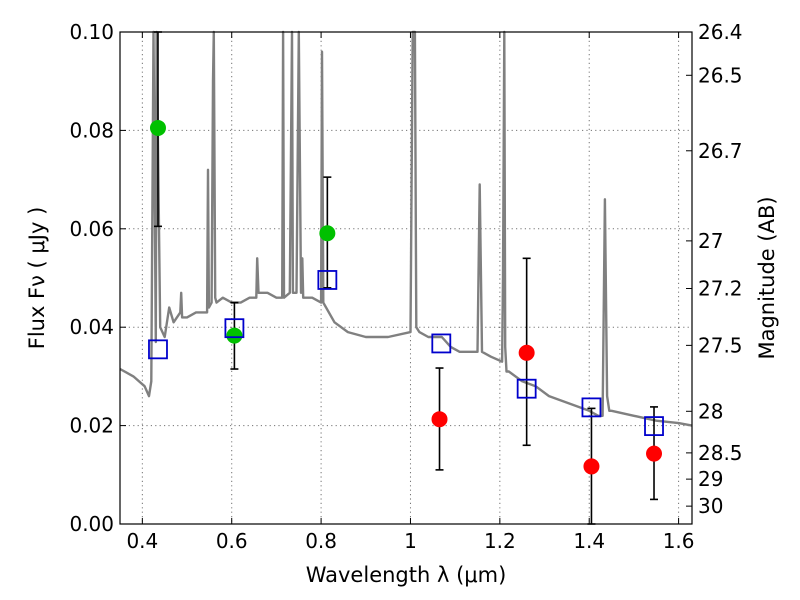 The image size is (800, 600). What do you see at coordinates (720, 345) in the screenshot?
I see `right-tick-label: 27.5` at bounding box center [720, 345].